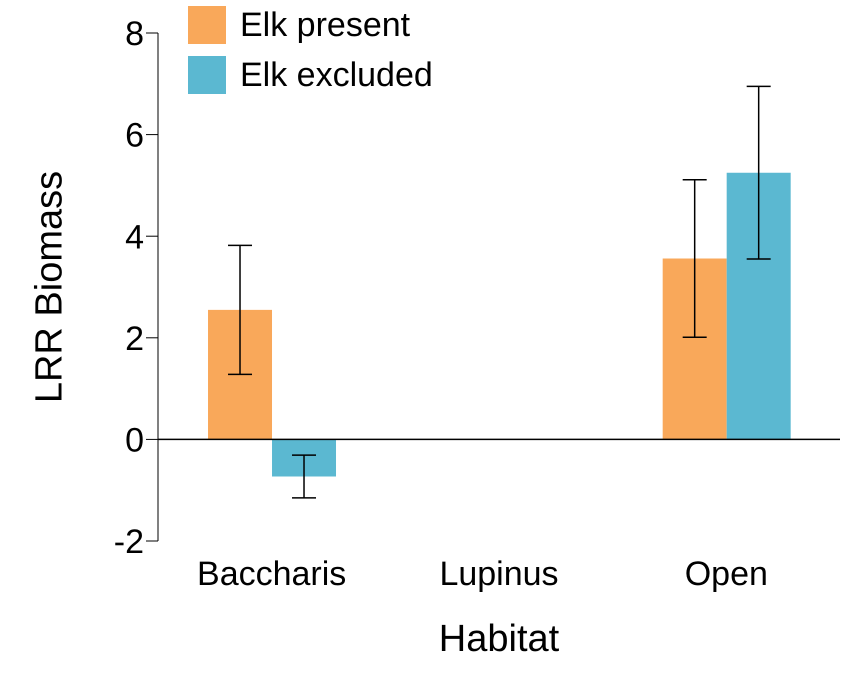 The height and width of the screenshot is (679, 858). I want to click on x-tick-label: Baccharis, so click(271, 574).